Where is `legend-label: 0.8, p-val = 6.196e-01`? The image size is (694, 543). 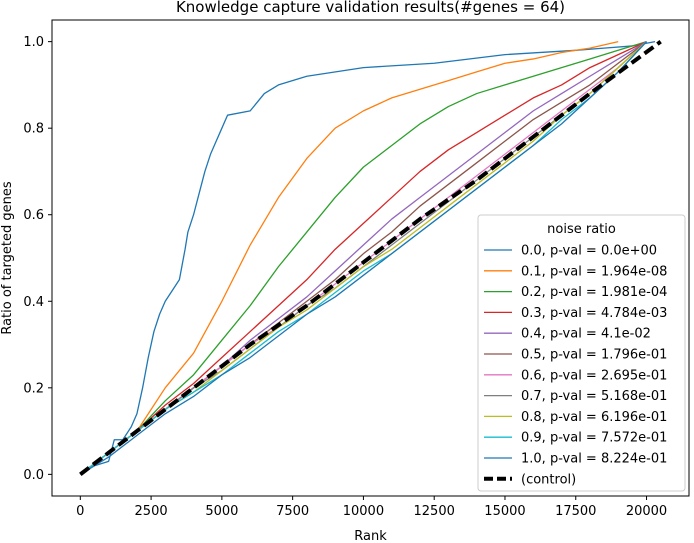
legend-label: 0.8, p-val = 6.196e-01 is located at coordinates (594, 417).